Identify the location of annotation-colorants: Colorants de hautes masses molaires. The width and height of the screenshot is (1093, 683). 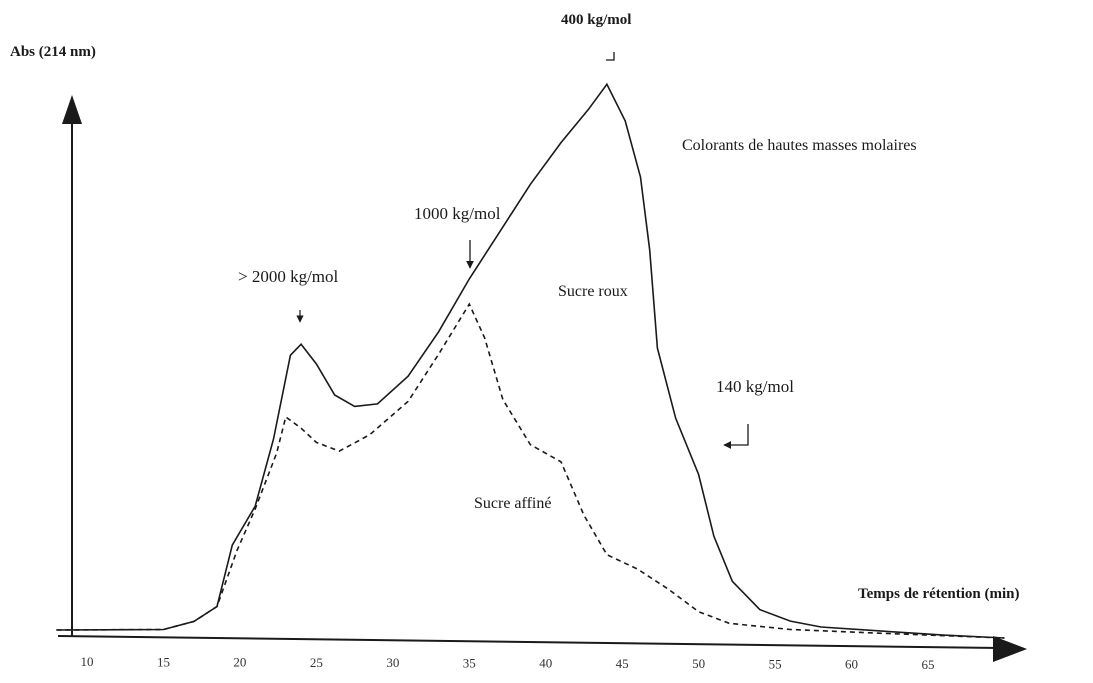
(799, 145).